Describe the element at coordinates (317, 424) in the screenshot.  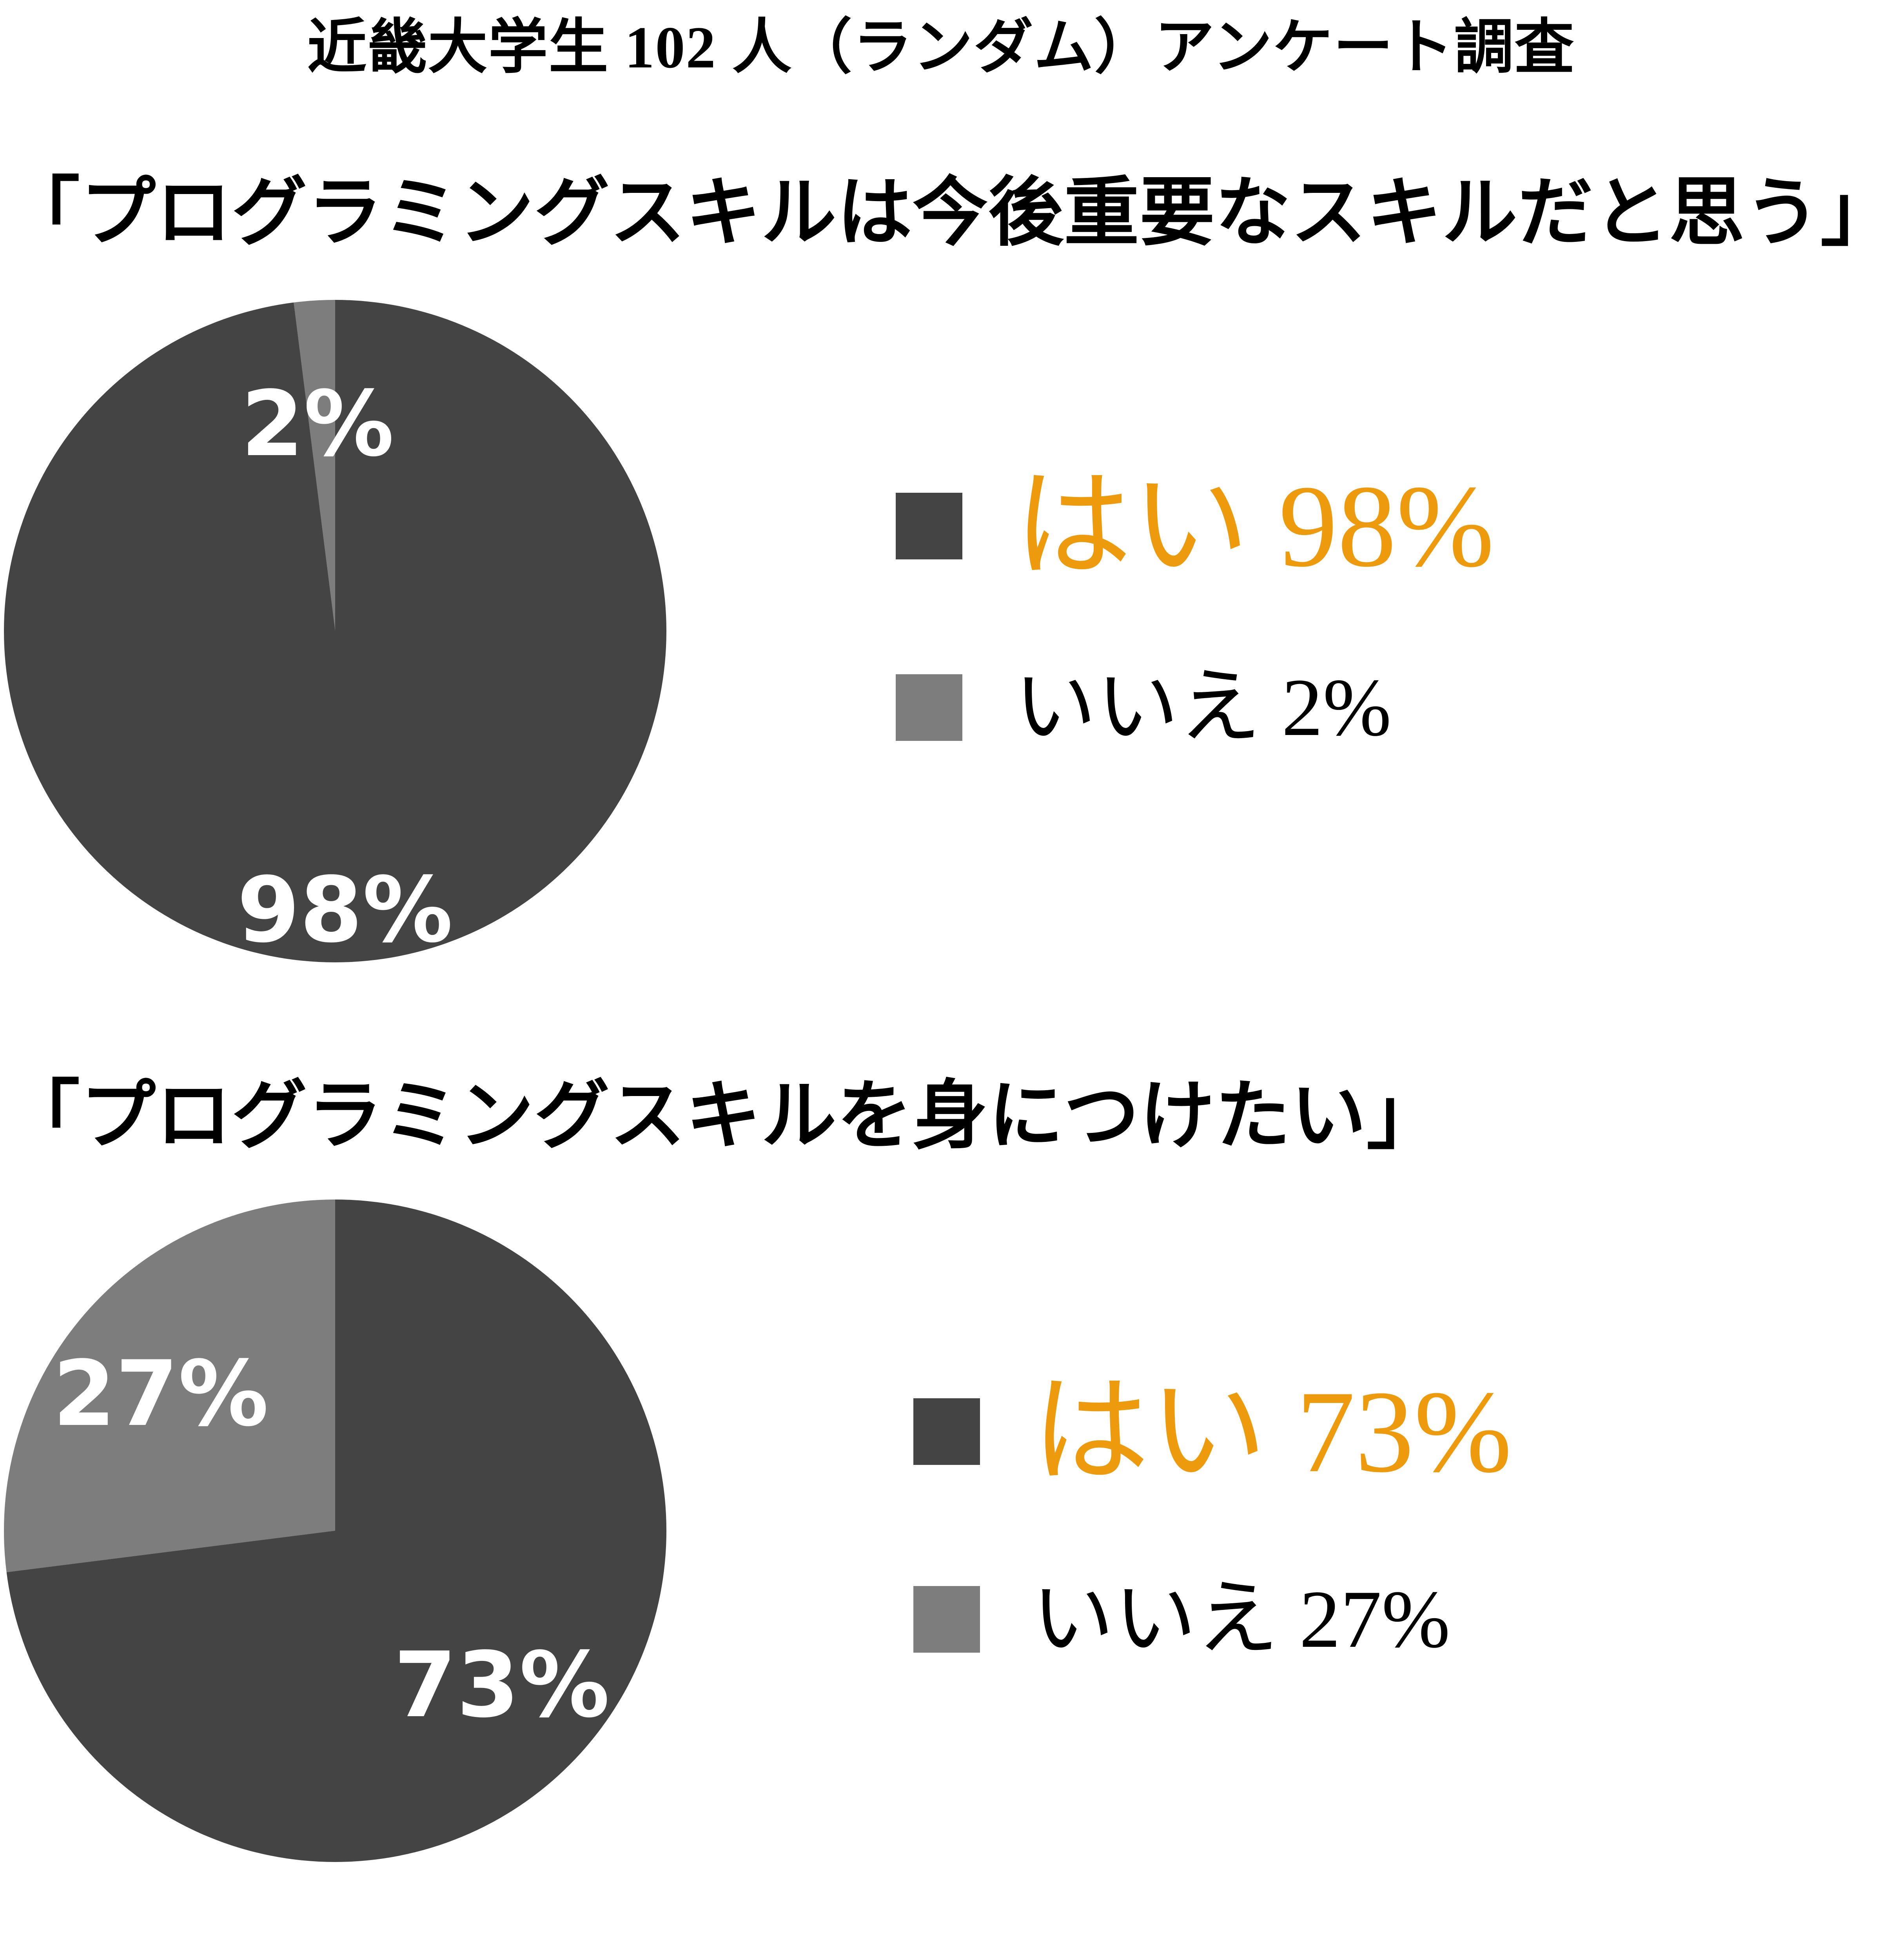
I see `pie-slice-label-no: 2%` at that location.